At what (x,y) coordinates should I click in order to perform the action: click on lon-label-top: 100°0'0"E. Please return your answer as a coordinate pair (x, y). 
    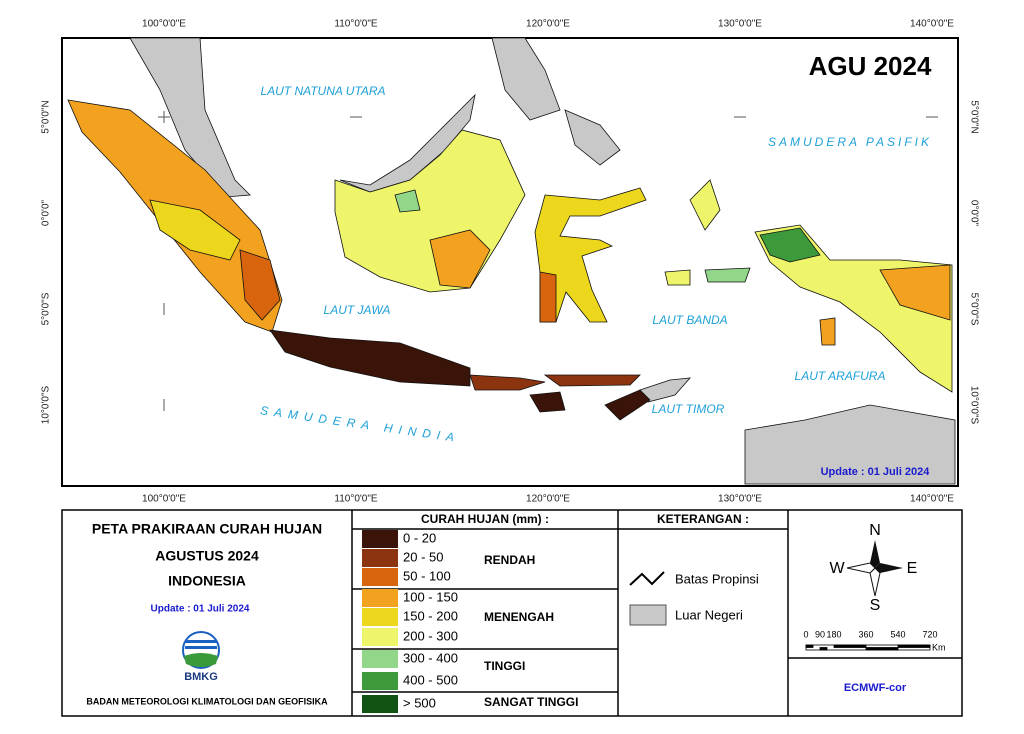
    Looking at the image, I should click on (164, 24).